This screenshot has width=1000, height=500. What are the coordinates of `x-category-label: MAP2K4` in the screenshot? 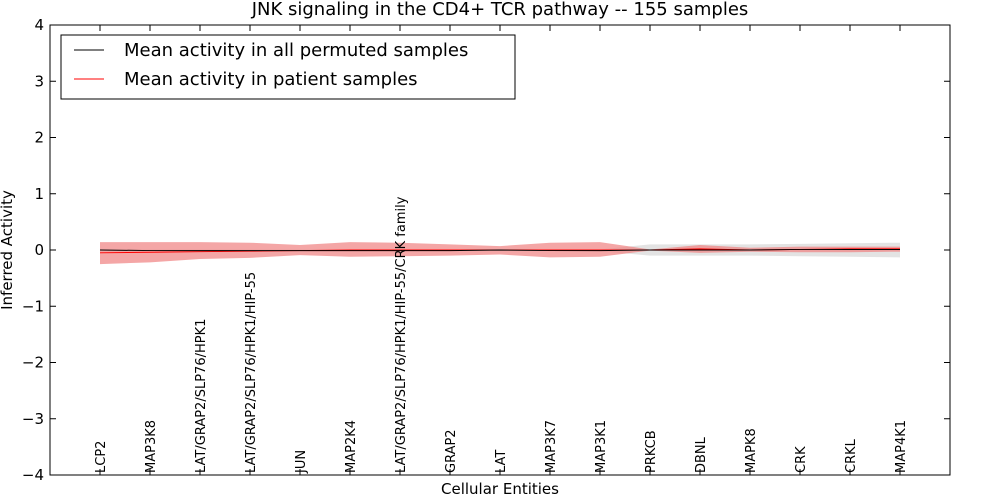 It's located at (351, 446).